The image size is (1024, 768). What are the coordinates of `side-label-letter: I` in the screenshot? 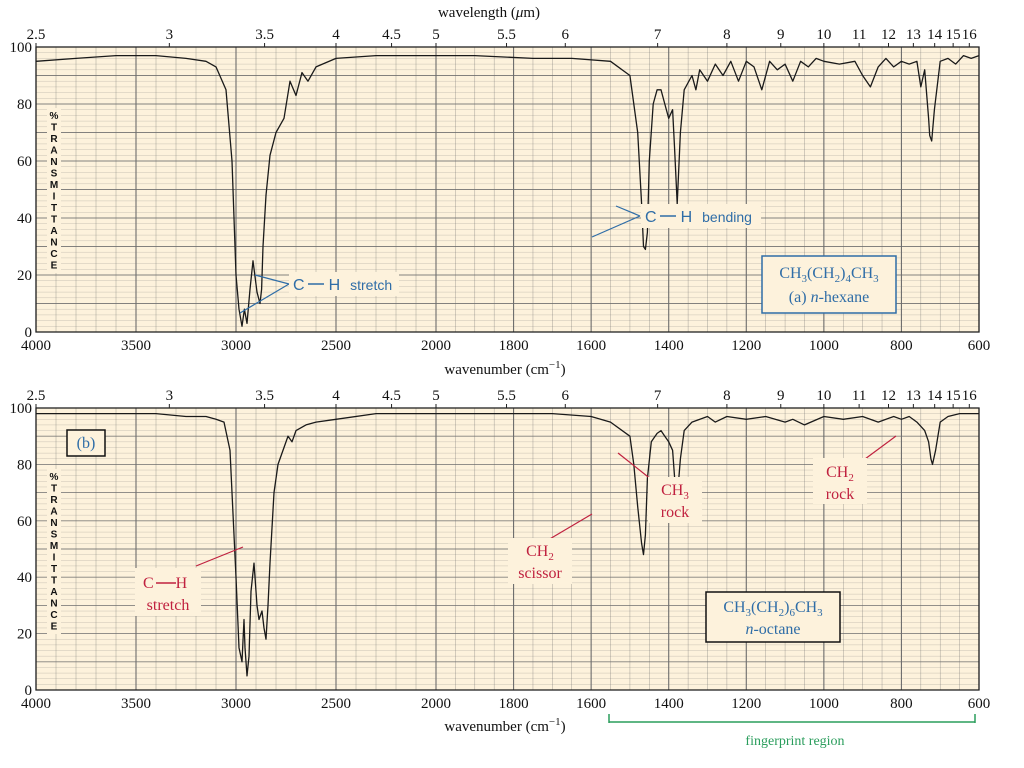 It's located at (54, 558).